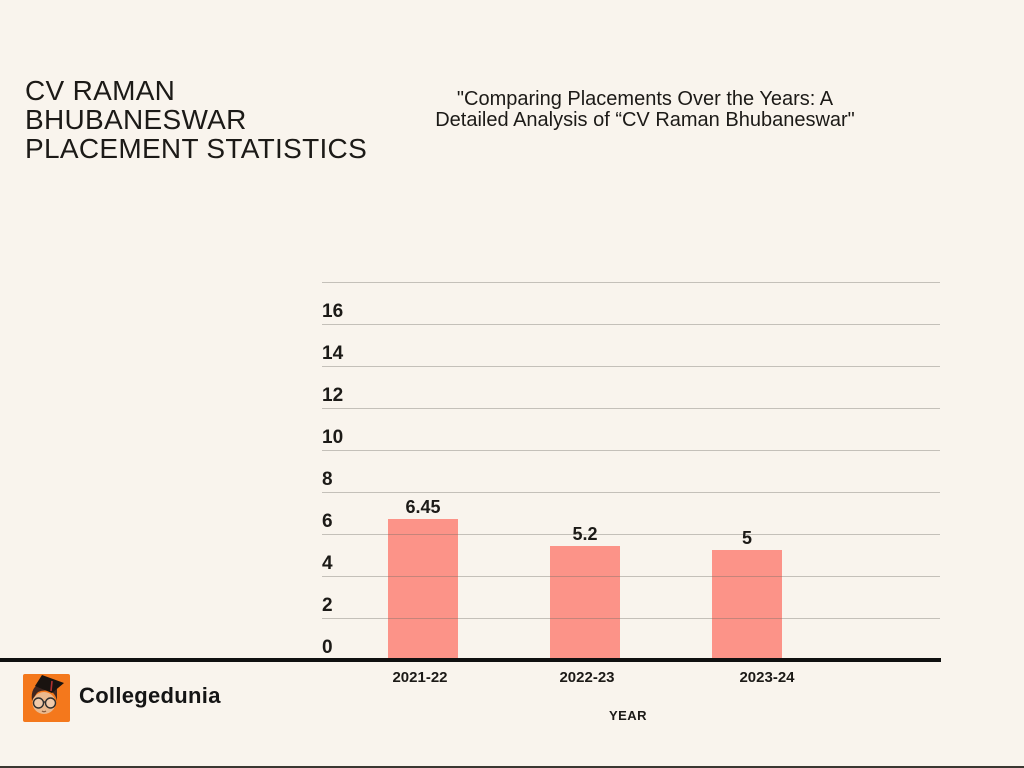 The height and width of the screenshot is (768, 1024). I want to click on y-tick-label: 12, so click(333, 395).